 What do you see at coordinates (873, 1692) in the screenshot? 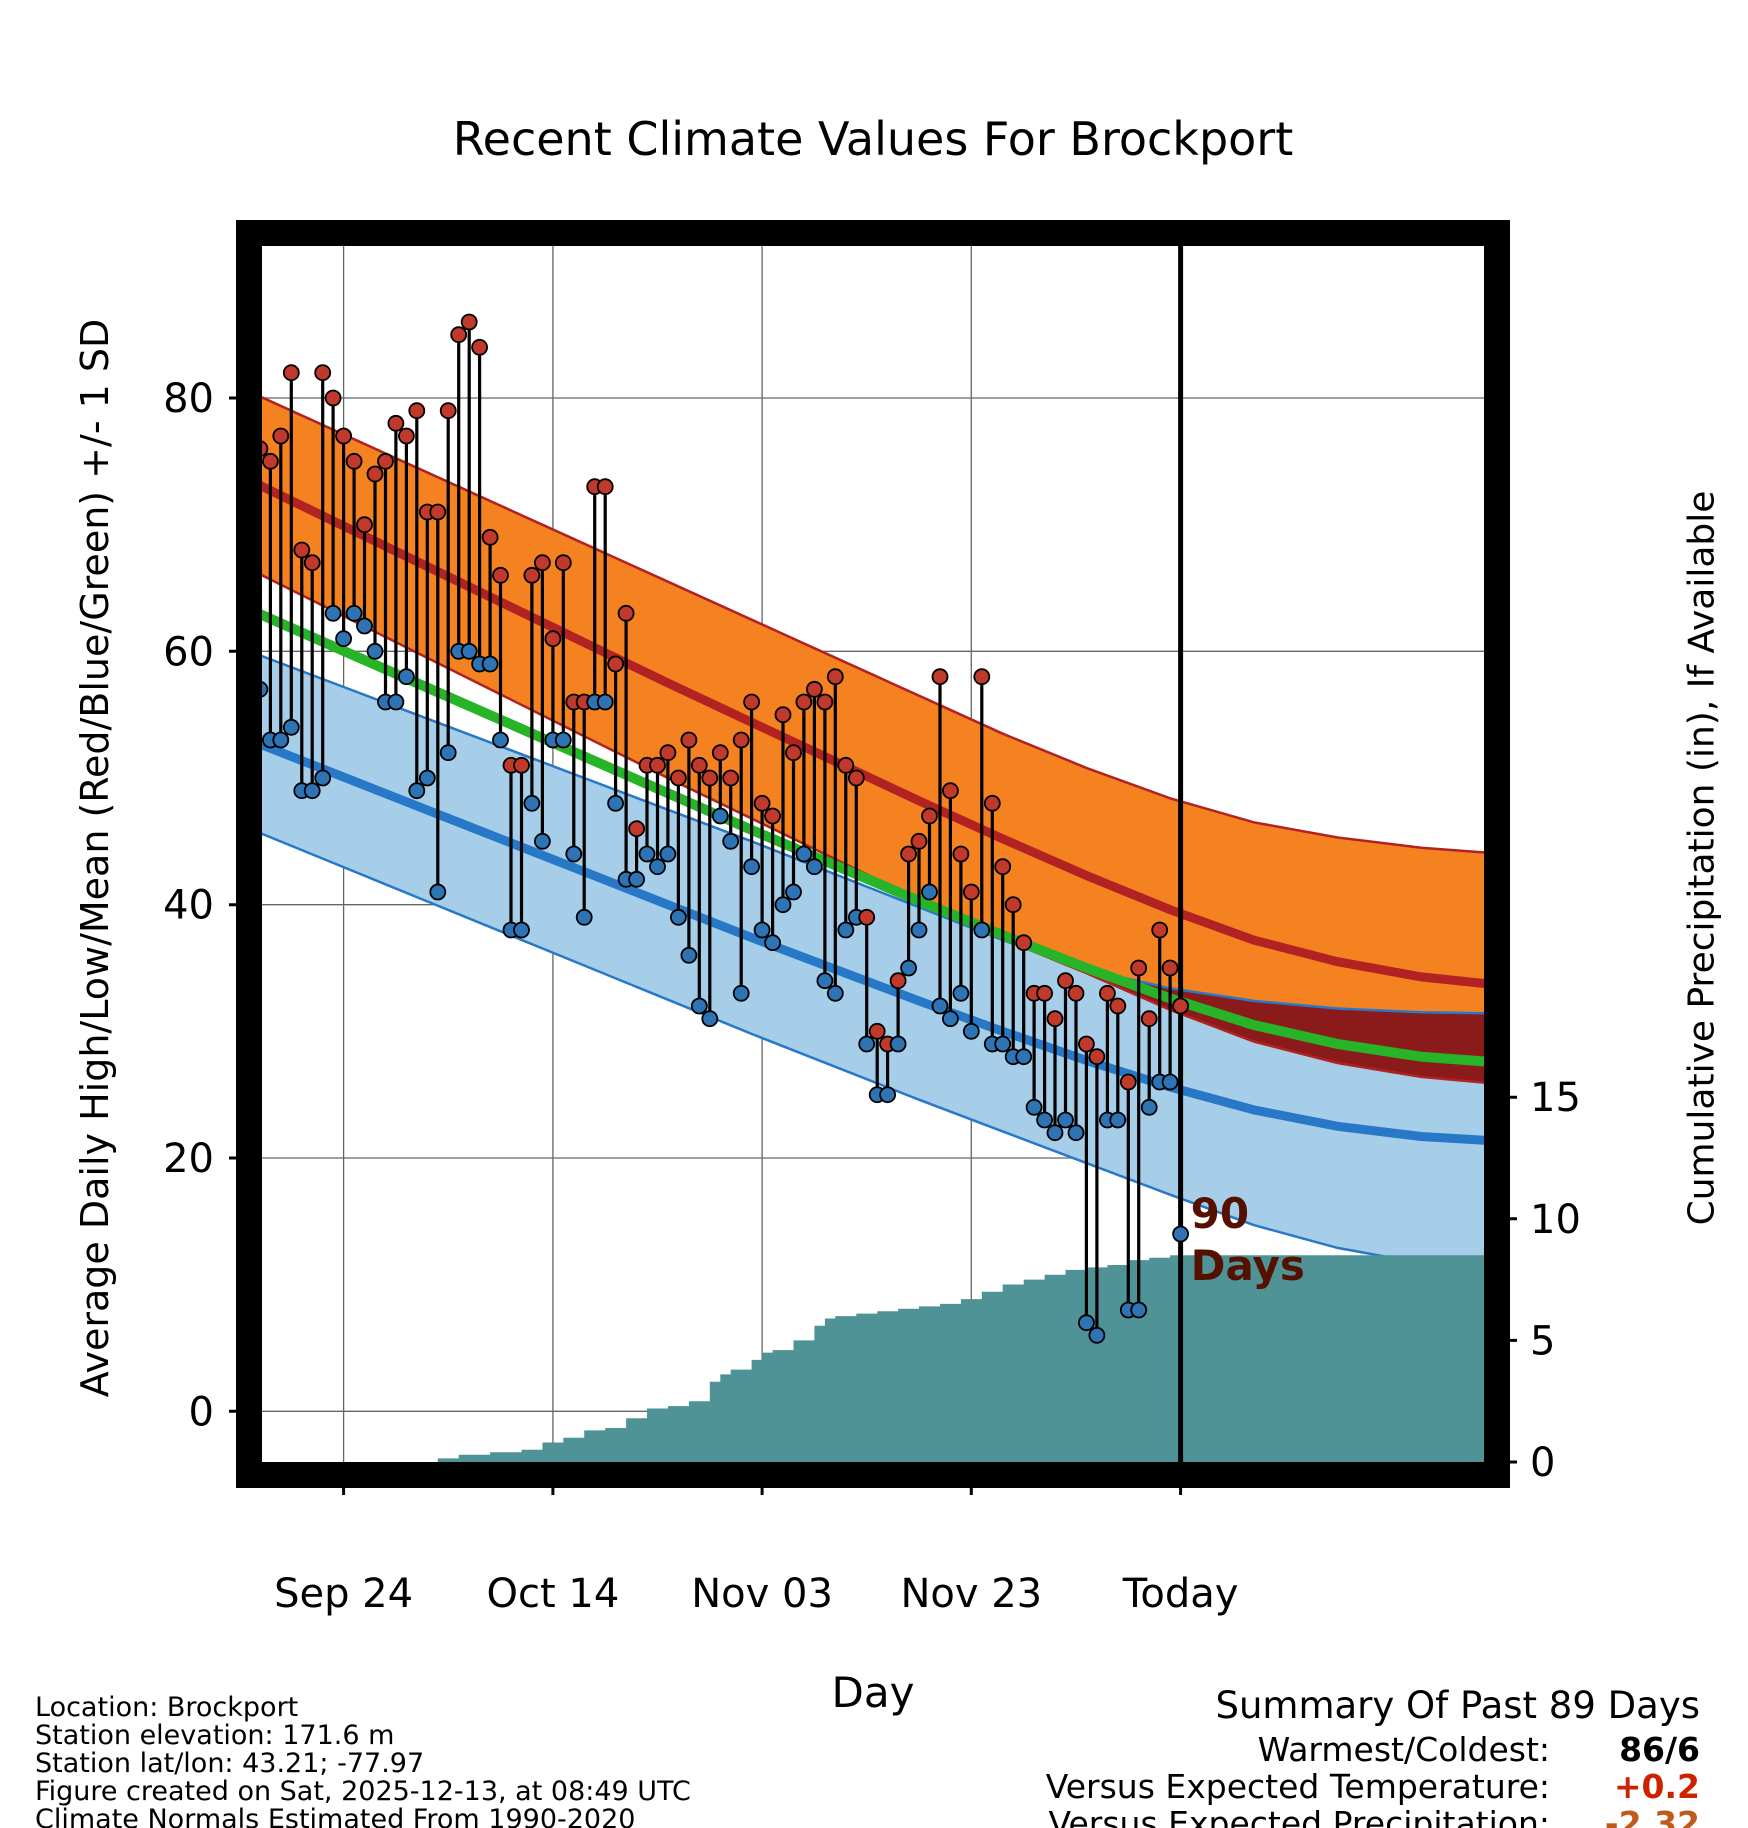
I see `x-axis-label: Day` at bounding box center [873, 1692].